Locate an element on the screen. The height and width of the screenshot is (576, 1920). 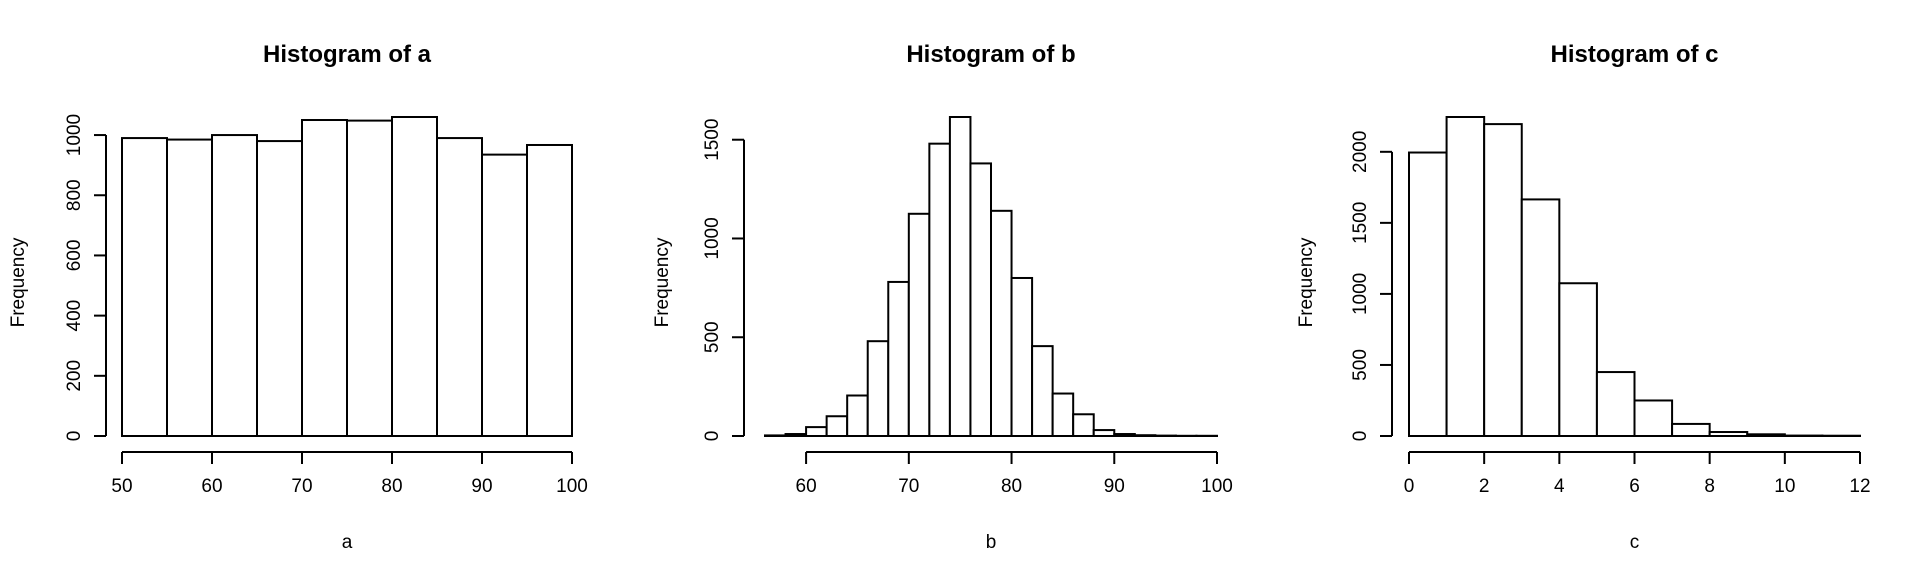
hist-a-y-tick-label: 600 is located at coordinates (74, 256).